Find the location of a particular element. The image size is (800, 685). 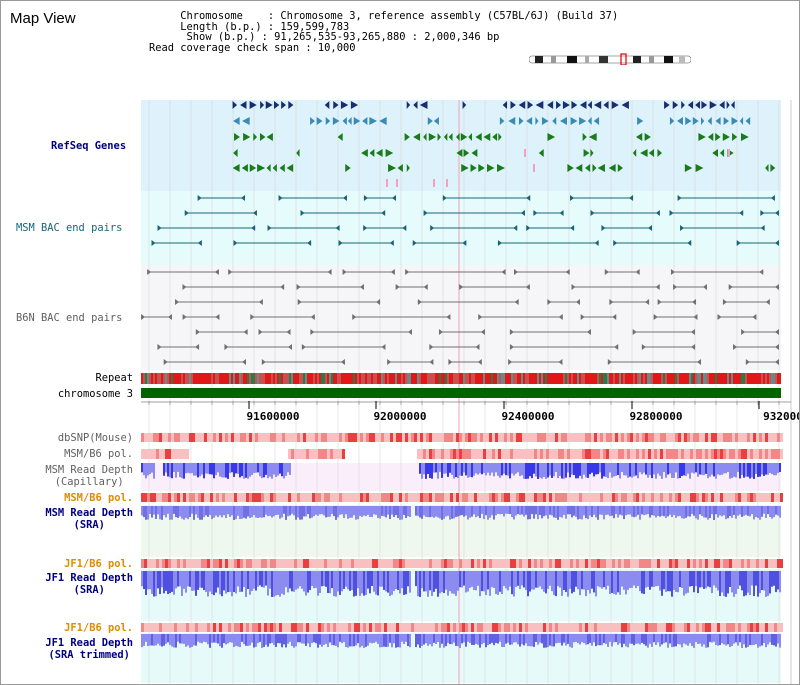

track-label-msm-pol-sra: MSM/B6 pol. is located at coordinates (98, 498).